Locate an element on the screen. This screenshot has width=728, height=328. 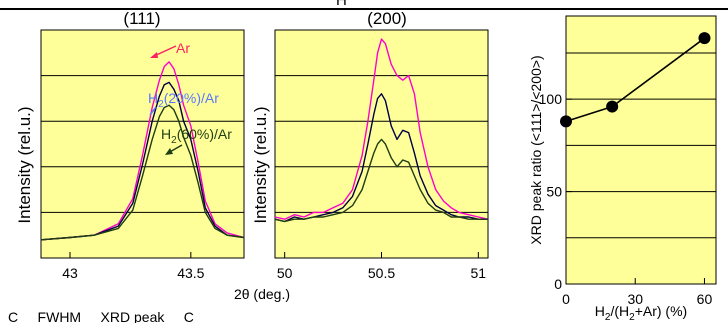
label-h2-60-rest: (60%)/Ar is located at coordinates (205, 134).